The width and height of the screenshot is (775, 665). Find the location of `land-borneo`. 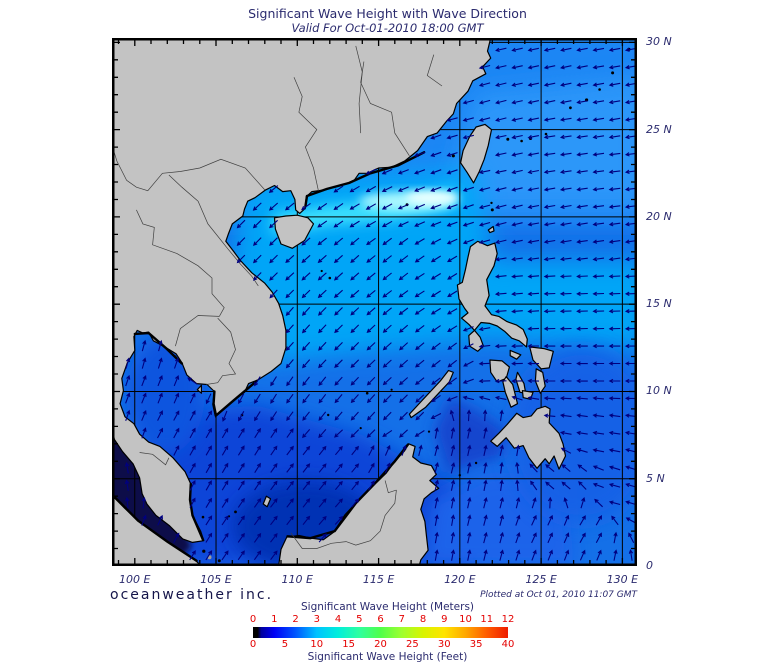

land-borneo is located at coordinates (359, 504).